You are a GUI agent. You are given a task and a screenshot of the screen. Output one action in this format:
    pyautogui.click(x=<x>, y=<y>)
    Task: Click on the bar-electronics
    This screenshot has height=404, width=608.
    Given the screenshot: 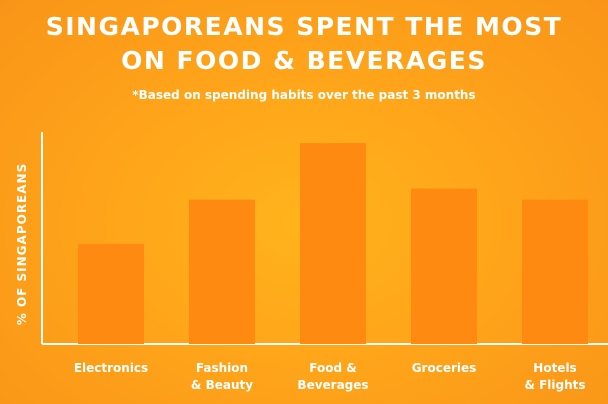 What is the action you would take?
    pyautogui.click(x=111, y=294)
    